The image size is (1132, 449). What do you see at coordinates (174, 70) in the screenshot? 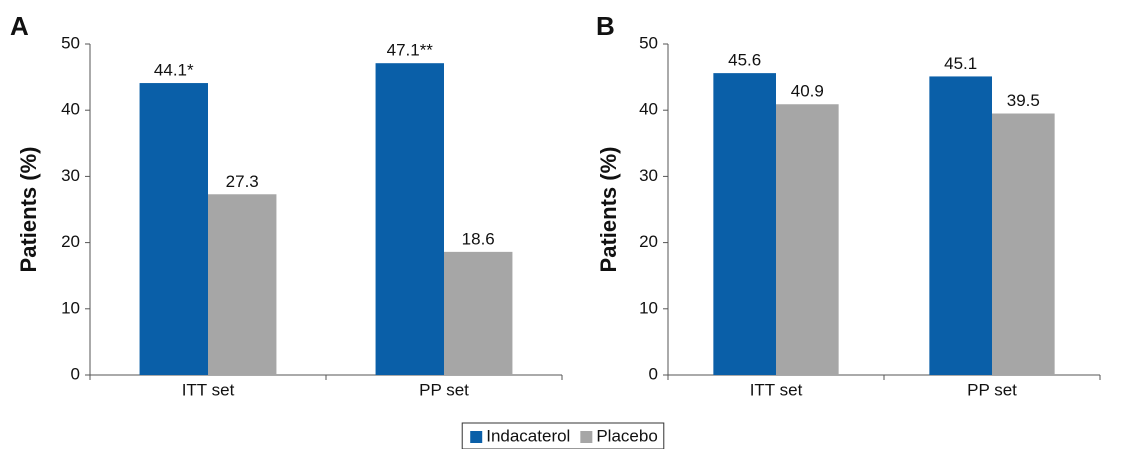
I see `data-label: 44.1*` at bounding box center [174, 70].